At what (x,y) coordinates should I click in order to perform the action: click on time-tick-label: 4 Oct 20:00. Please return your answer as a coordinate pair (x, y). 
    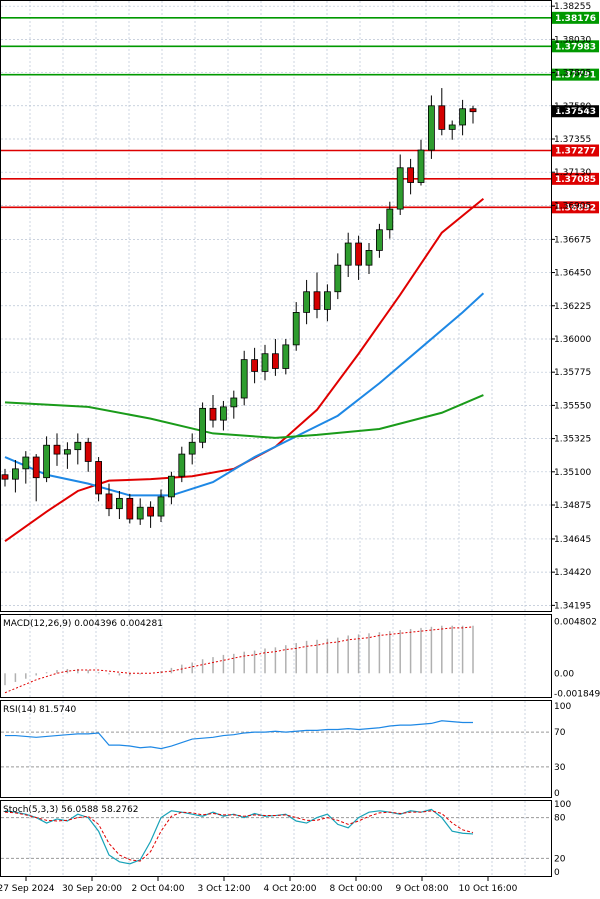
    Looking at the image, I should click on (290, 889).